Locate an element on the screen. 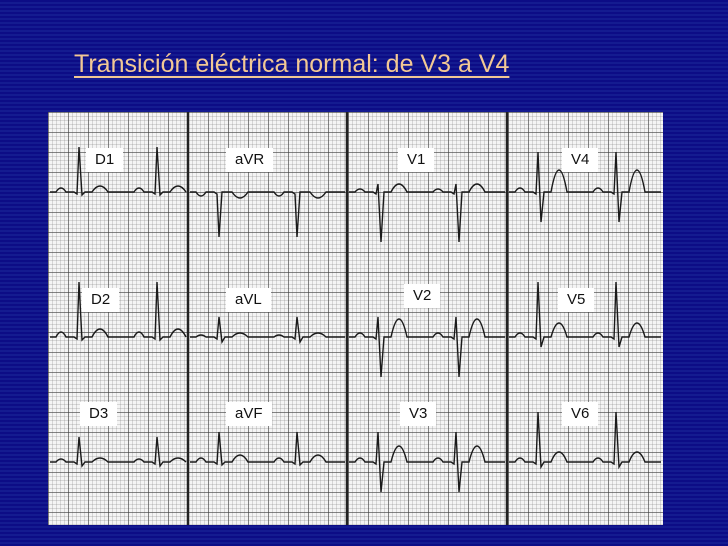  ecg-trace-v2 is located at coordinates (427, 347).